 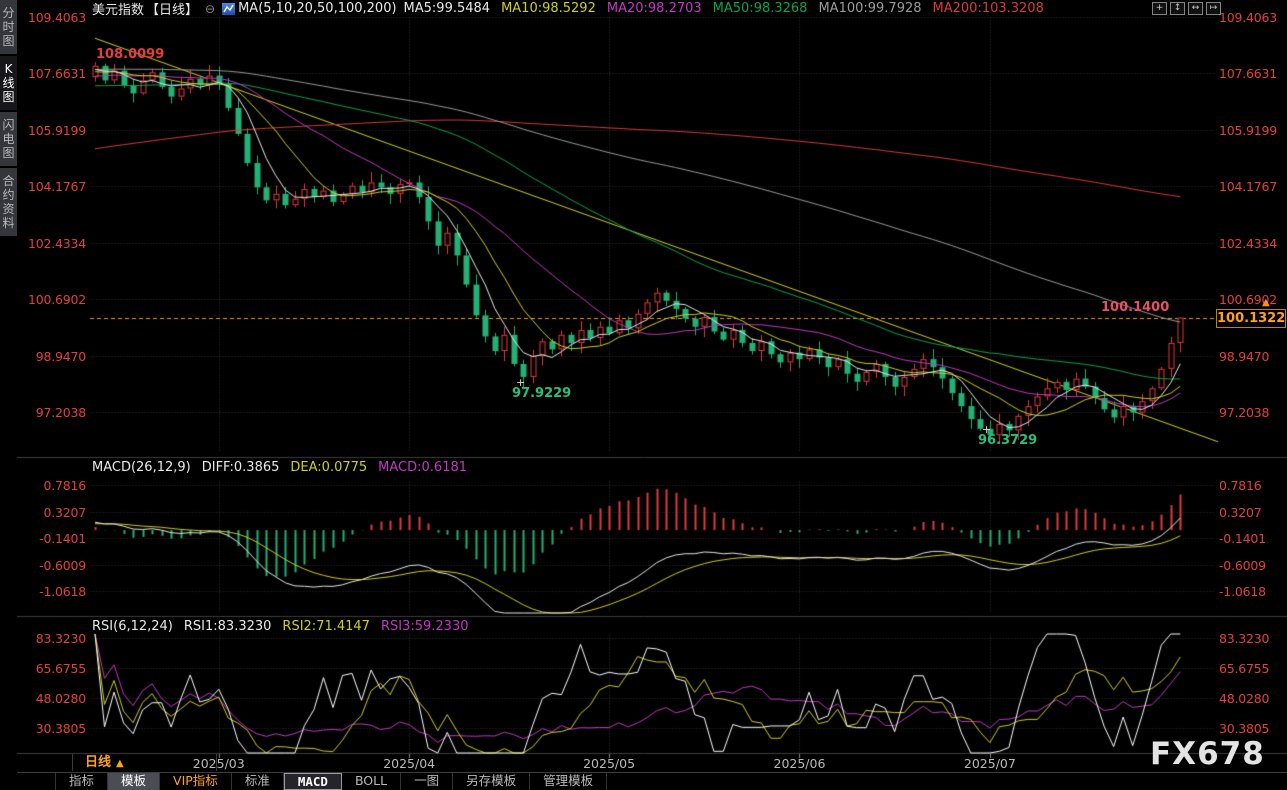 What do you see at coordinates (372, 781) in the screenshot?
I see `toolbar-item-BOLL: BOLL` at bounding box center [372, 781].